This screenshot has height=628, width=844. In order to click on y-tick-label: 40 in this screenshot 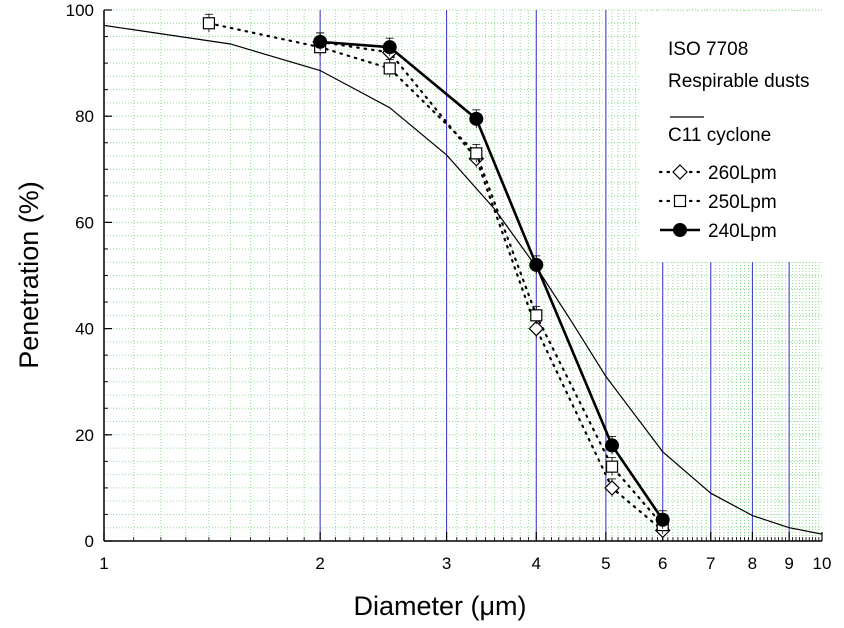, I will do `click(84, 329)`.